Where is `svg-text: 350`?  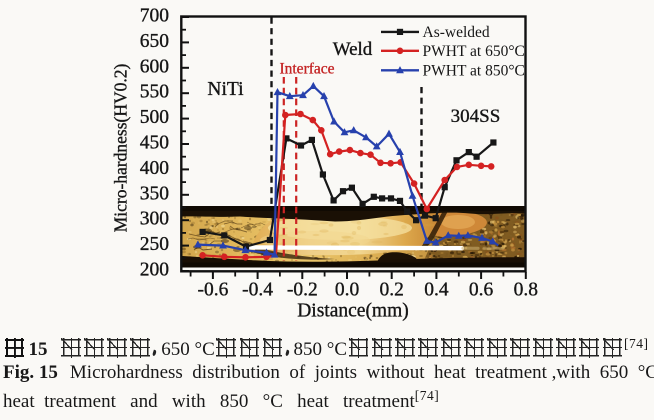
svg-text: 350 is located at coordinates (154, 193).